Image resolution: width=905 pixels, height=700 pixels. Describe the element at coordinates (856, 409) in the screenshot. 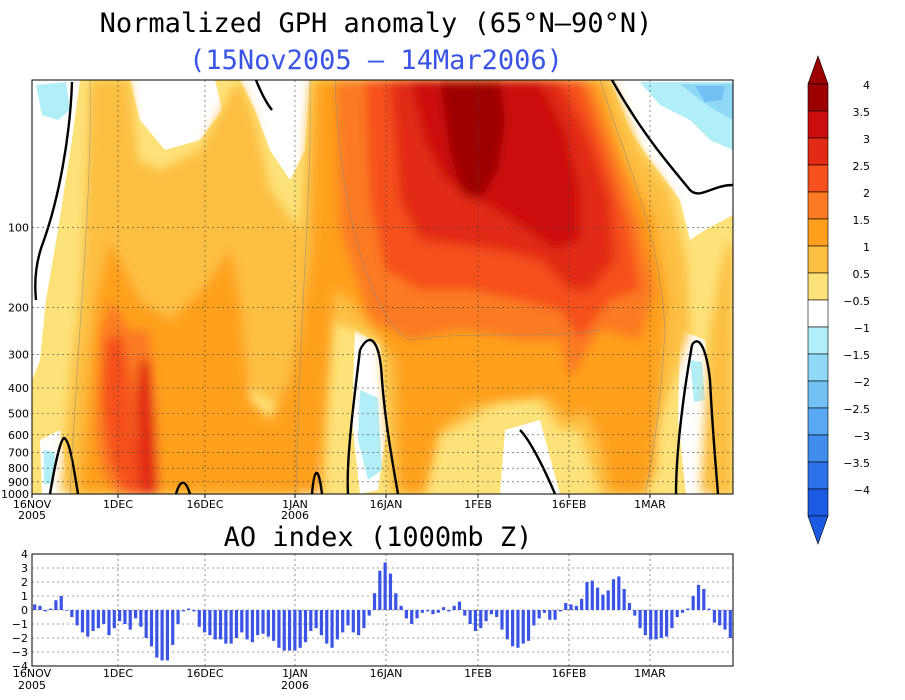

I see `colorbar-label: −2.5` at that location.